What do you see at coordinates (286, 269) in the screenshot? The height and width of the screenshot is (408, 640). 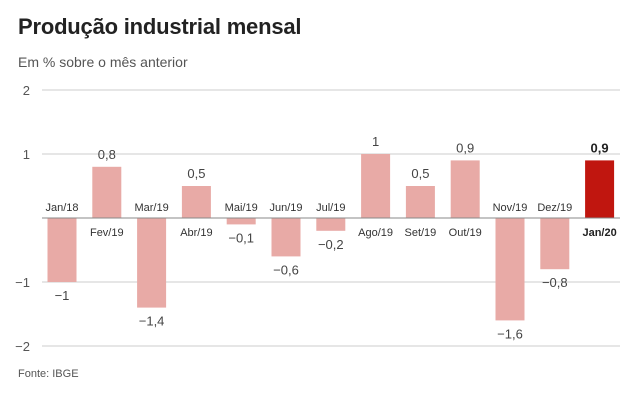 I see `value-label: −0,6` at bounding box center [286, 269].